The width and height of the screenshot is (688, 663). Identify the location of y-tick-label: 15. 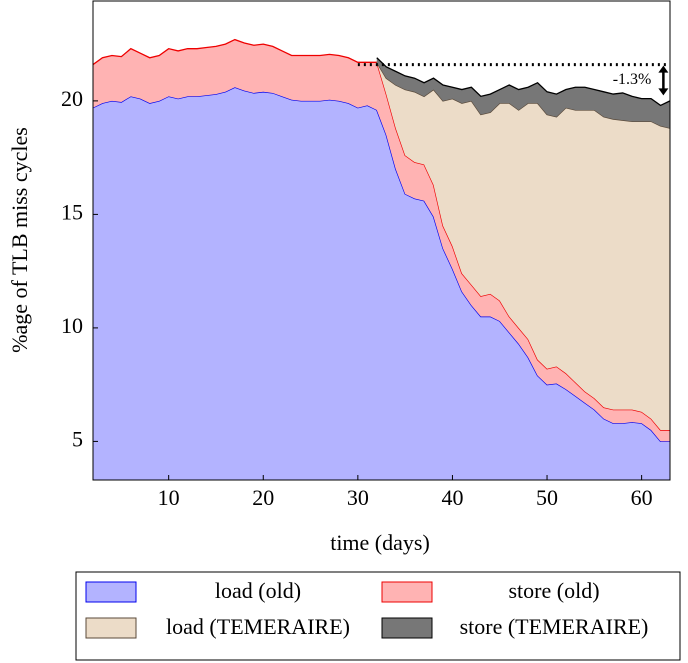
(72, 211).